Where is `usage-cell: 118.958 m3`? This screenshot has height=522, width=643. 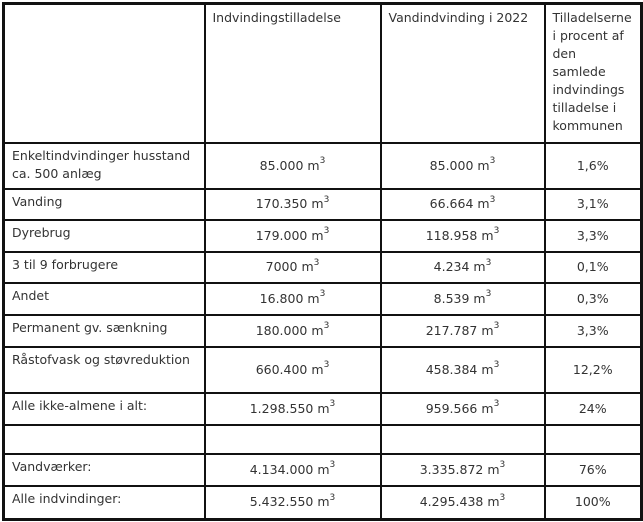 usage-cell: 118.958 m3 is located at coordinates (462, 235).